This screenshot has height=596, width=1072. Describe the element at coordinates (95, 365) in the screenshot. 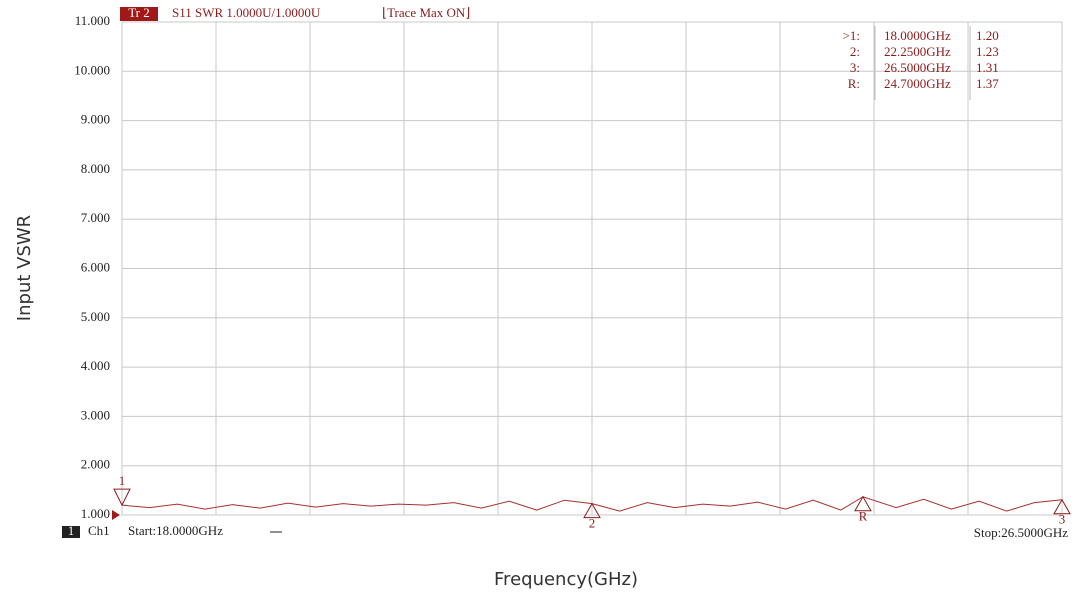

I see `y-tick-label: 4.000` at that location.